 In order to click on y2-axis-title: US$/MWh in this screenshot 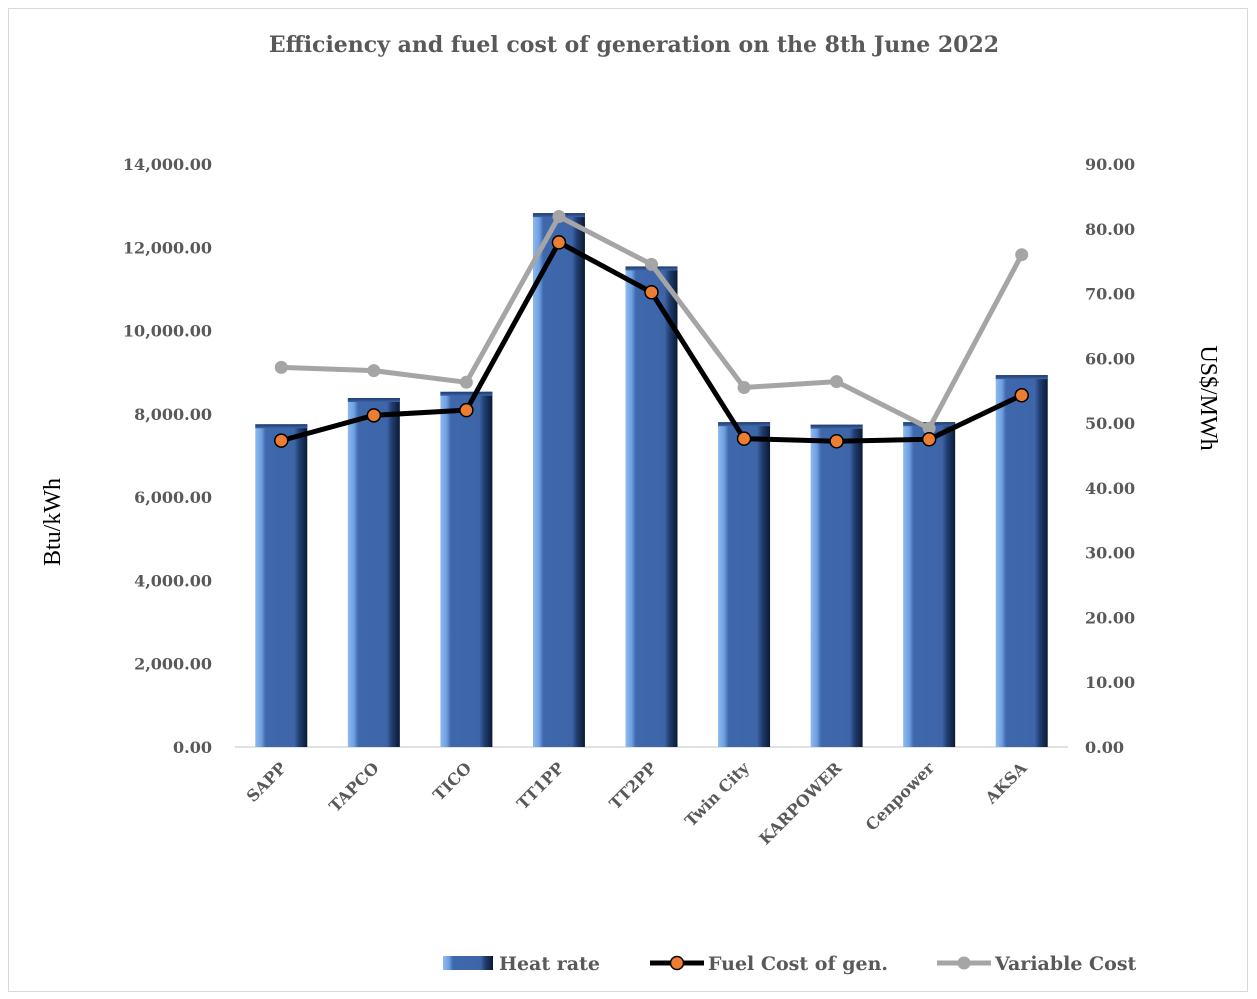, I will do `click(1208, 397)`.